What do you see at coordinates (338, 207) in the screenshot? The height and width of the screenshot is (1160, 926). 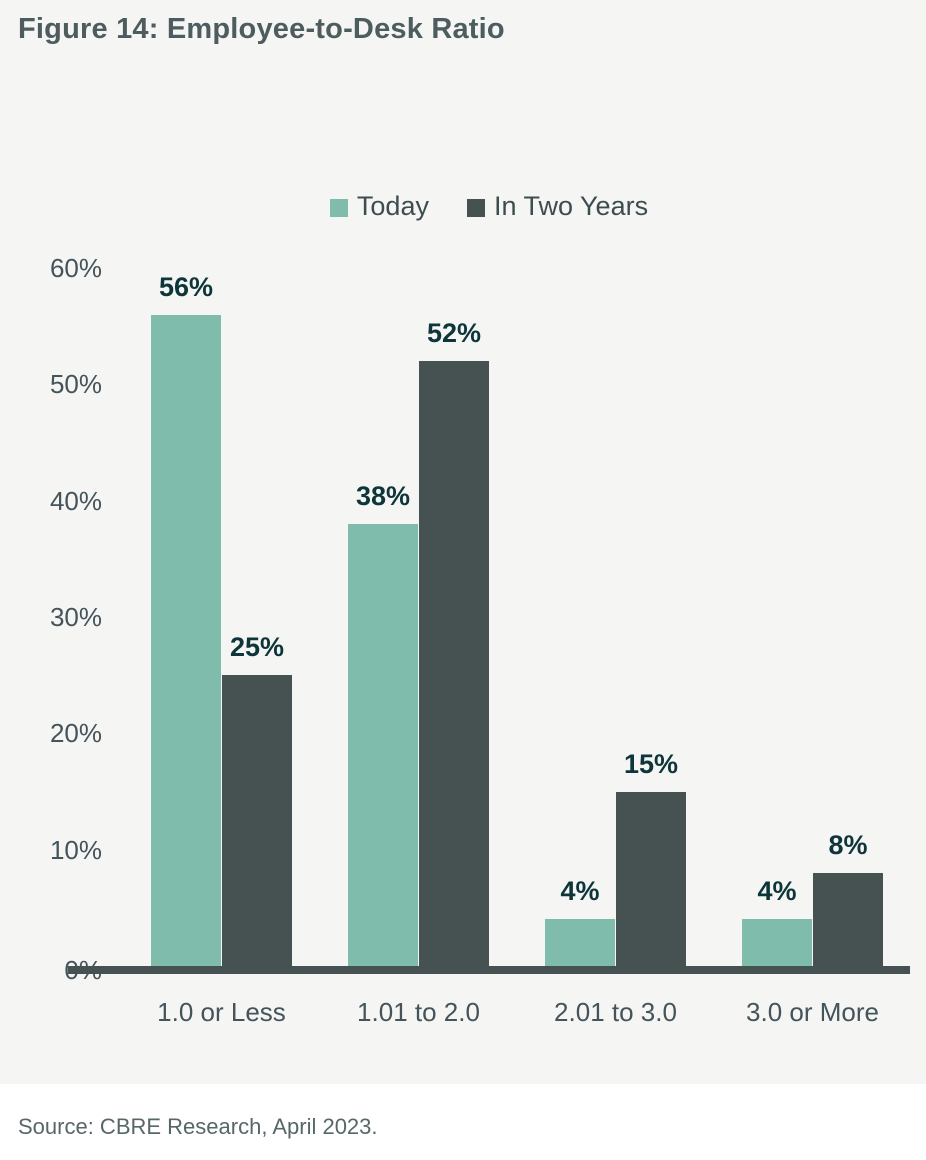 I see `legend-swatch-today-icon` at bounding box center [338, 207].